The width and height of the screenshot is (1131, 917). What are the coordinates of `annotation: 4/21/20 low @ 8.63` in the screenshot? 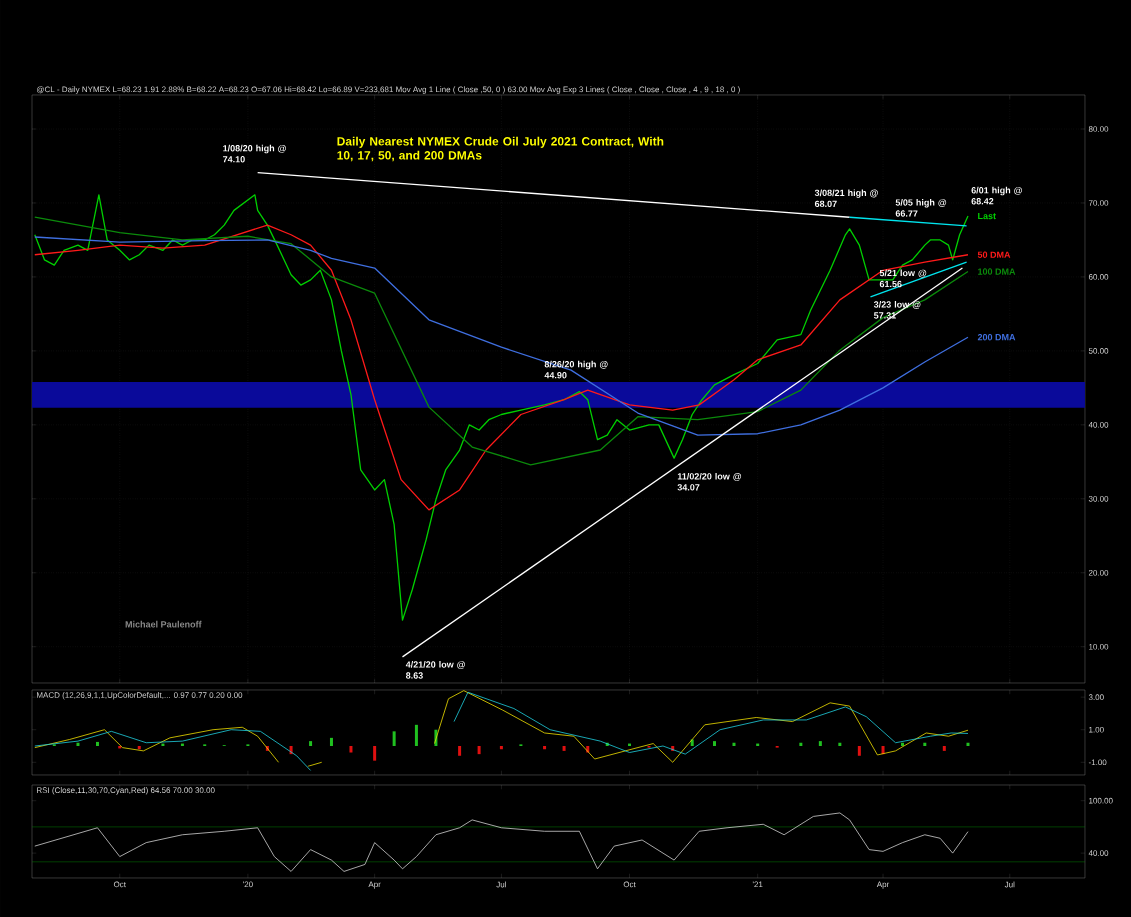 It's located at (435, 670).